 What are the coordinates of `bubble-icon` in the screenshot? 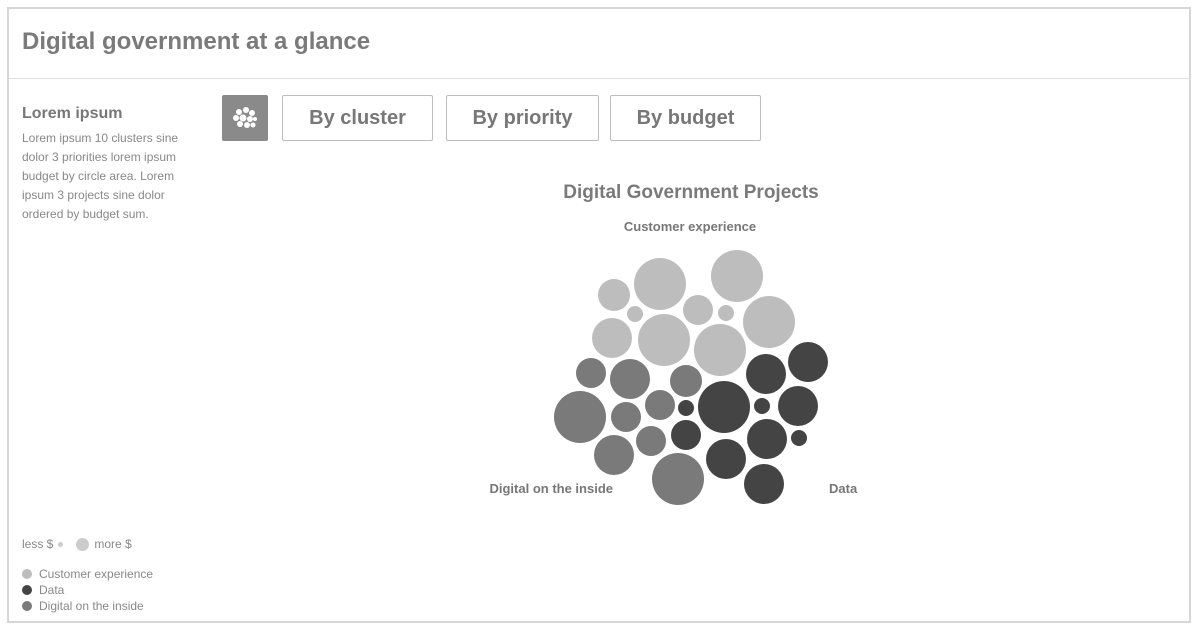 It's located at (245, 117).